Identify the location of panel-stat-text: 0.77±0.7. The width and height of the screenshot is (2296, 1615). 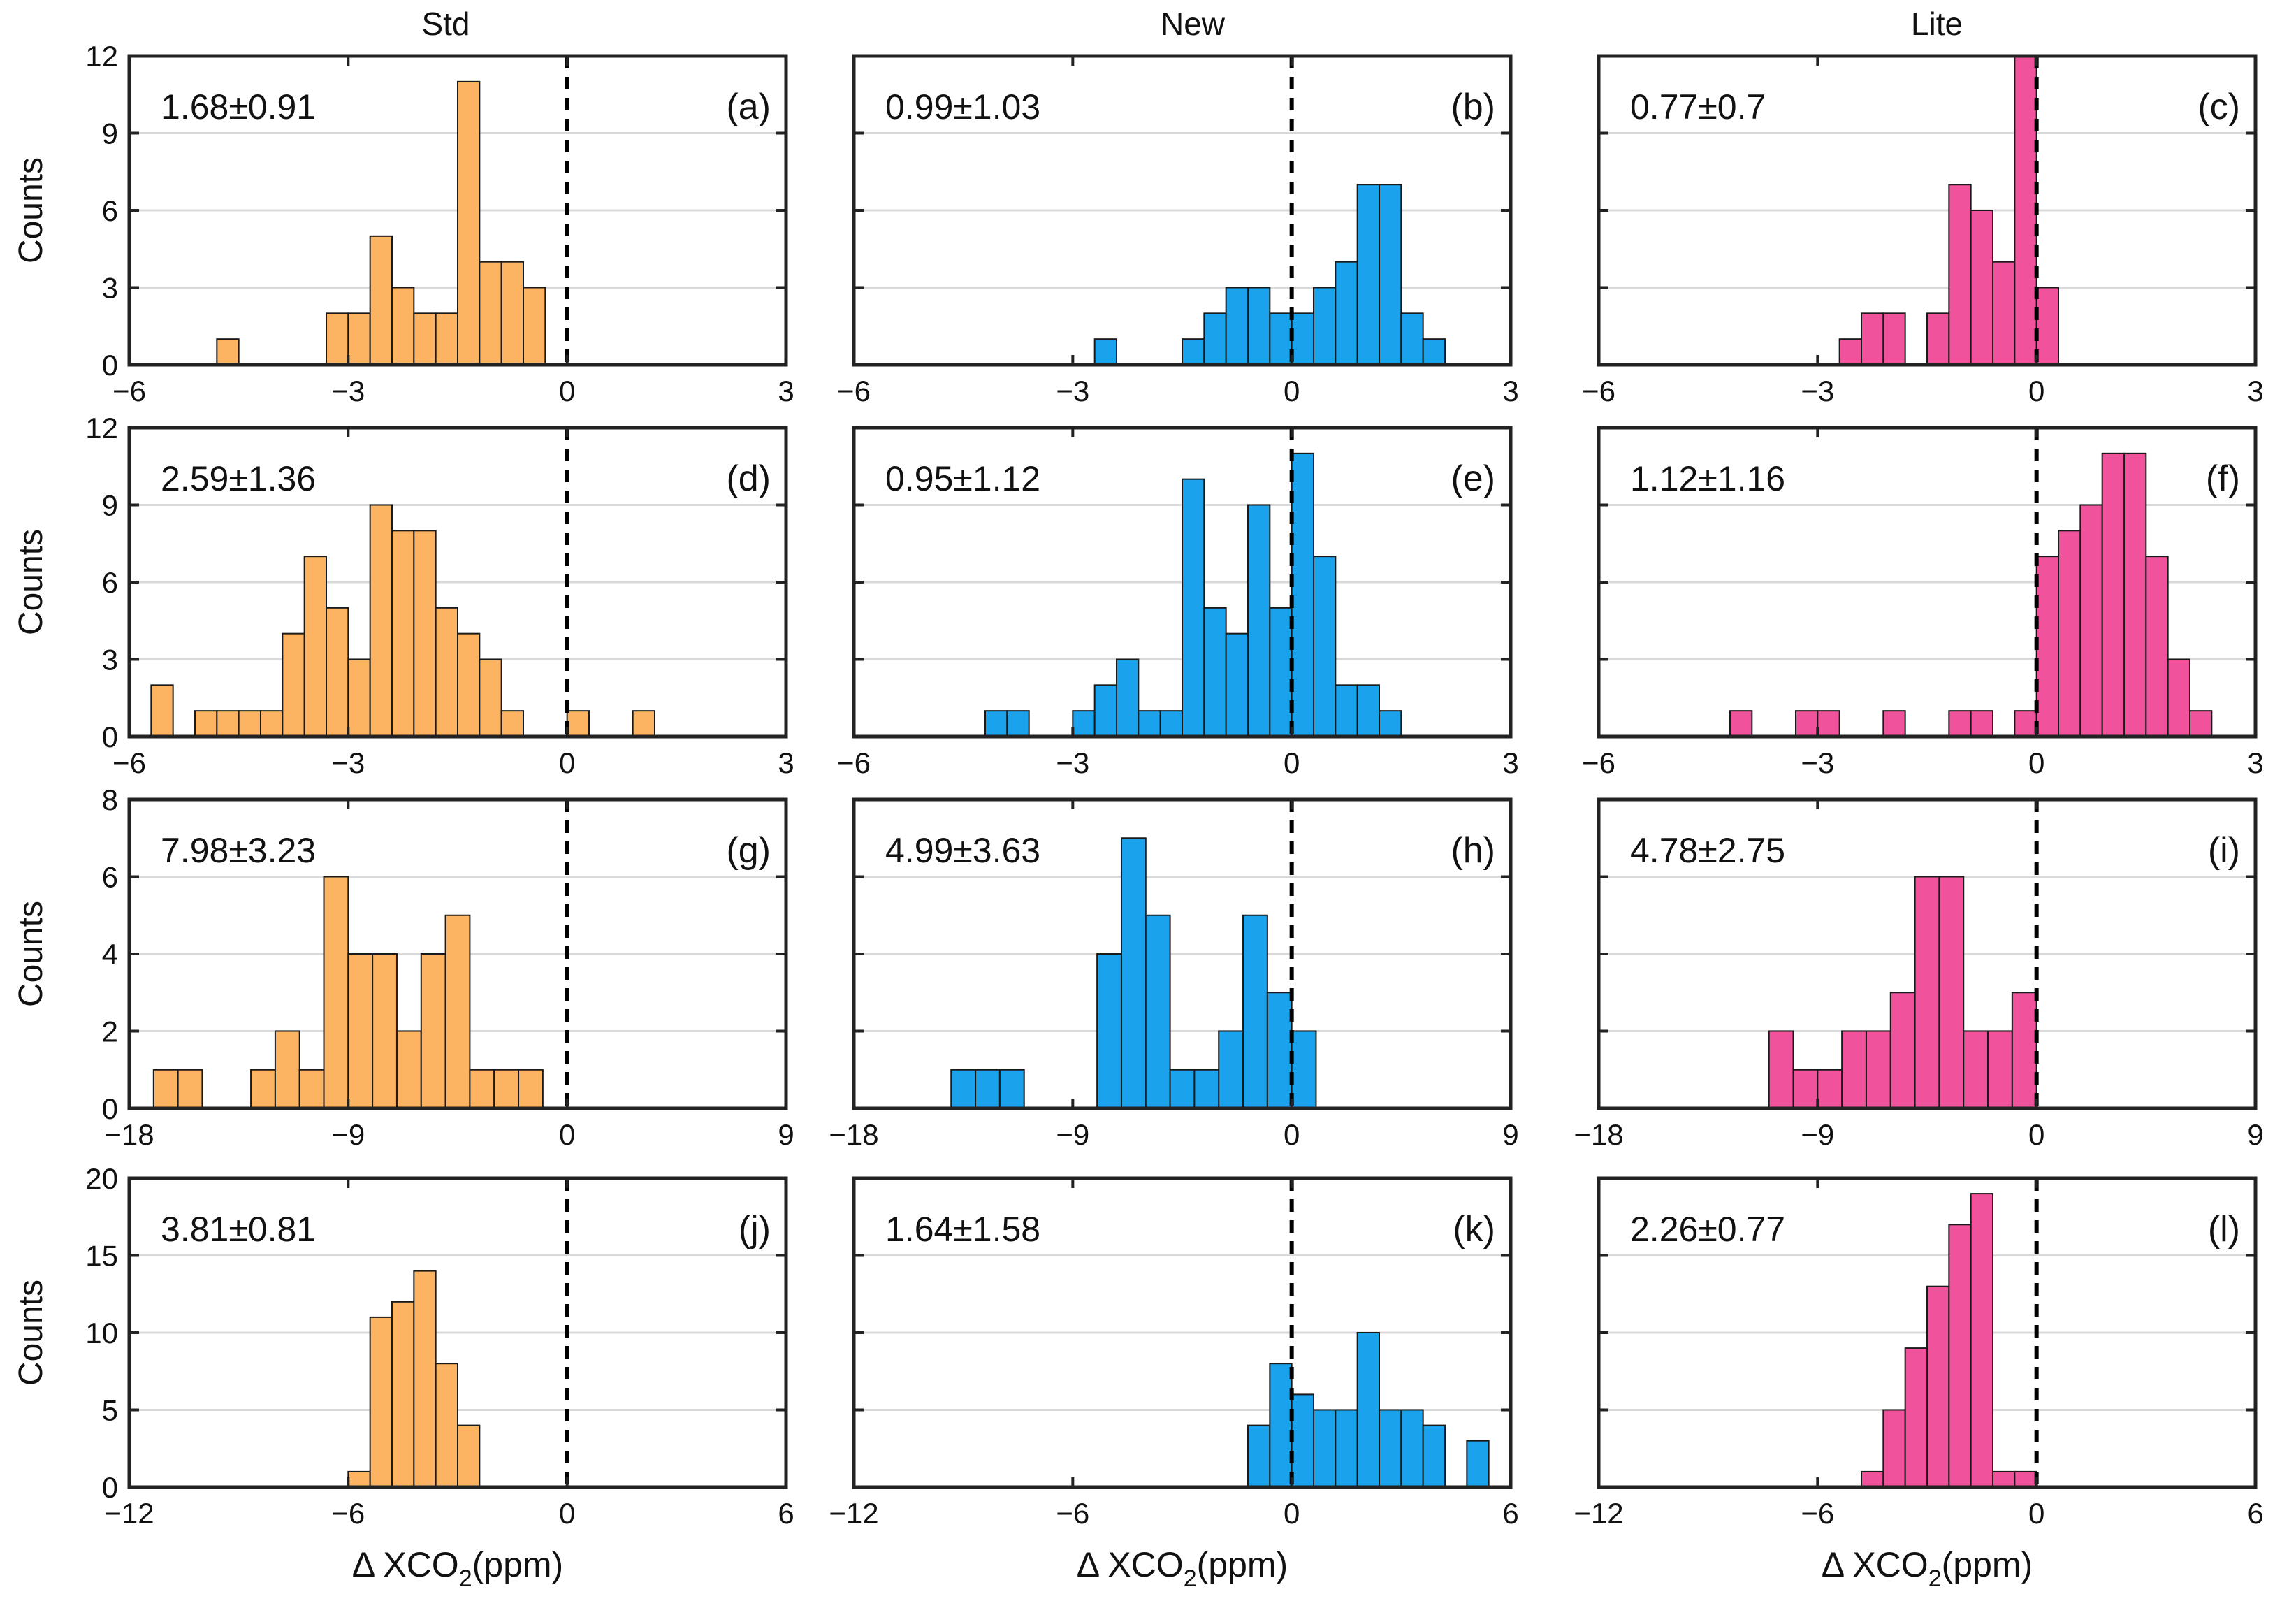
(1698, 106).